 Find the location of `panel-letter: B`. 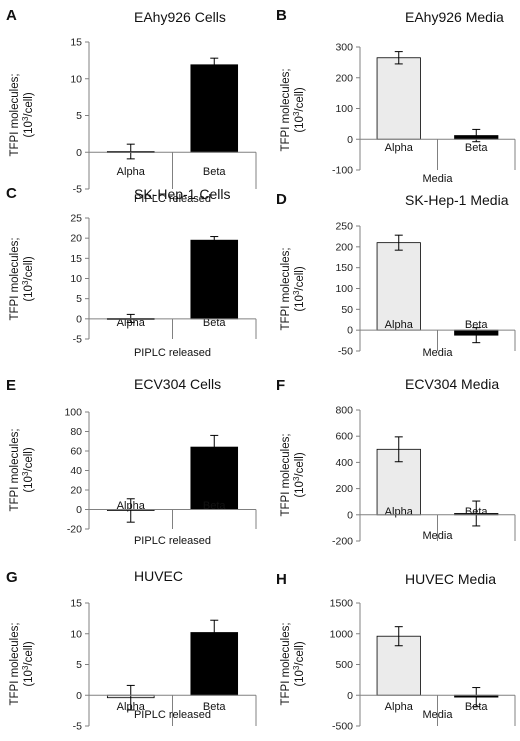

panel-letter: B is located at coordinates (281, 15).